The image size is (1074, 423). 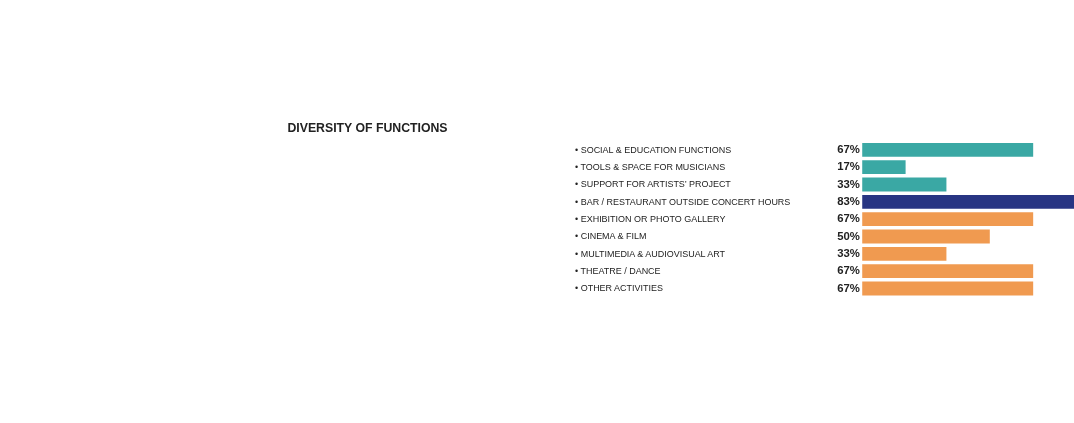 What do you see at coordinates (650, 253) in the screenshot?
I see `y-tick-label: • MULTIMEDIA & AUDIOVISUAL ART` at bounding box center [650, 253].